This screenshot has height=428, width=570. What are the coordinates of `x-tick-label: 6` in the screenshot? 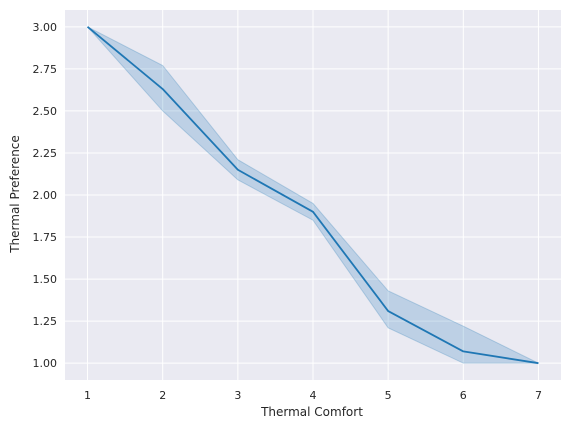 It's located at (463, 395).